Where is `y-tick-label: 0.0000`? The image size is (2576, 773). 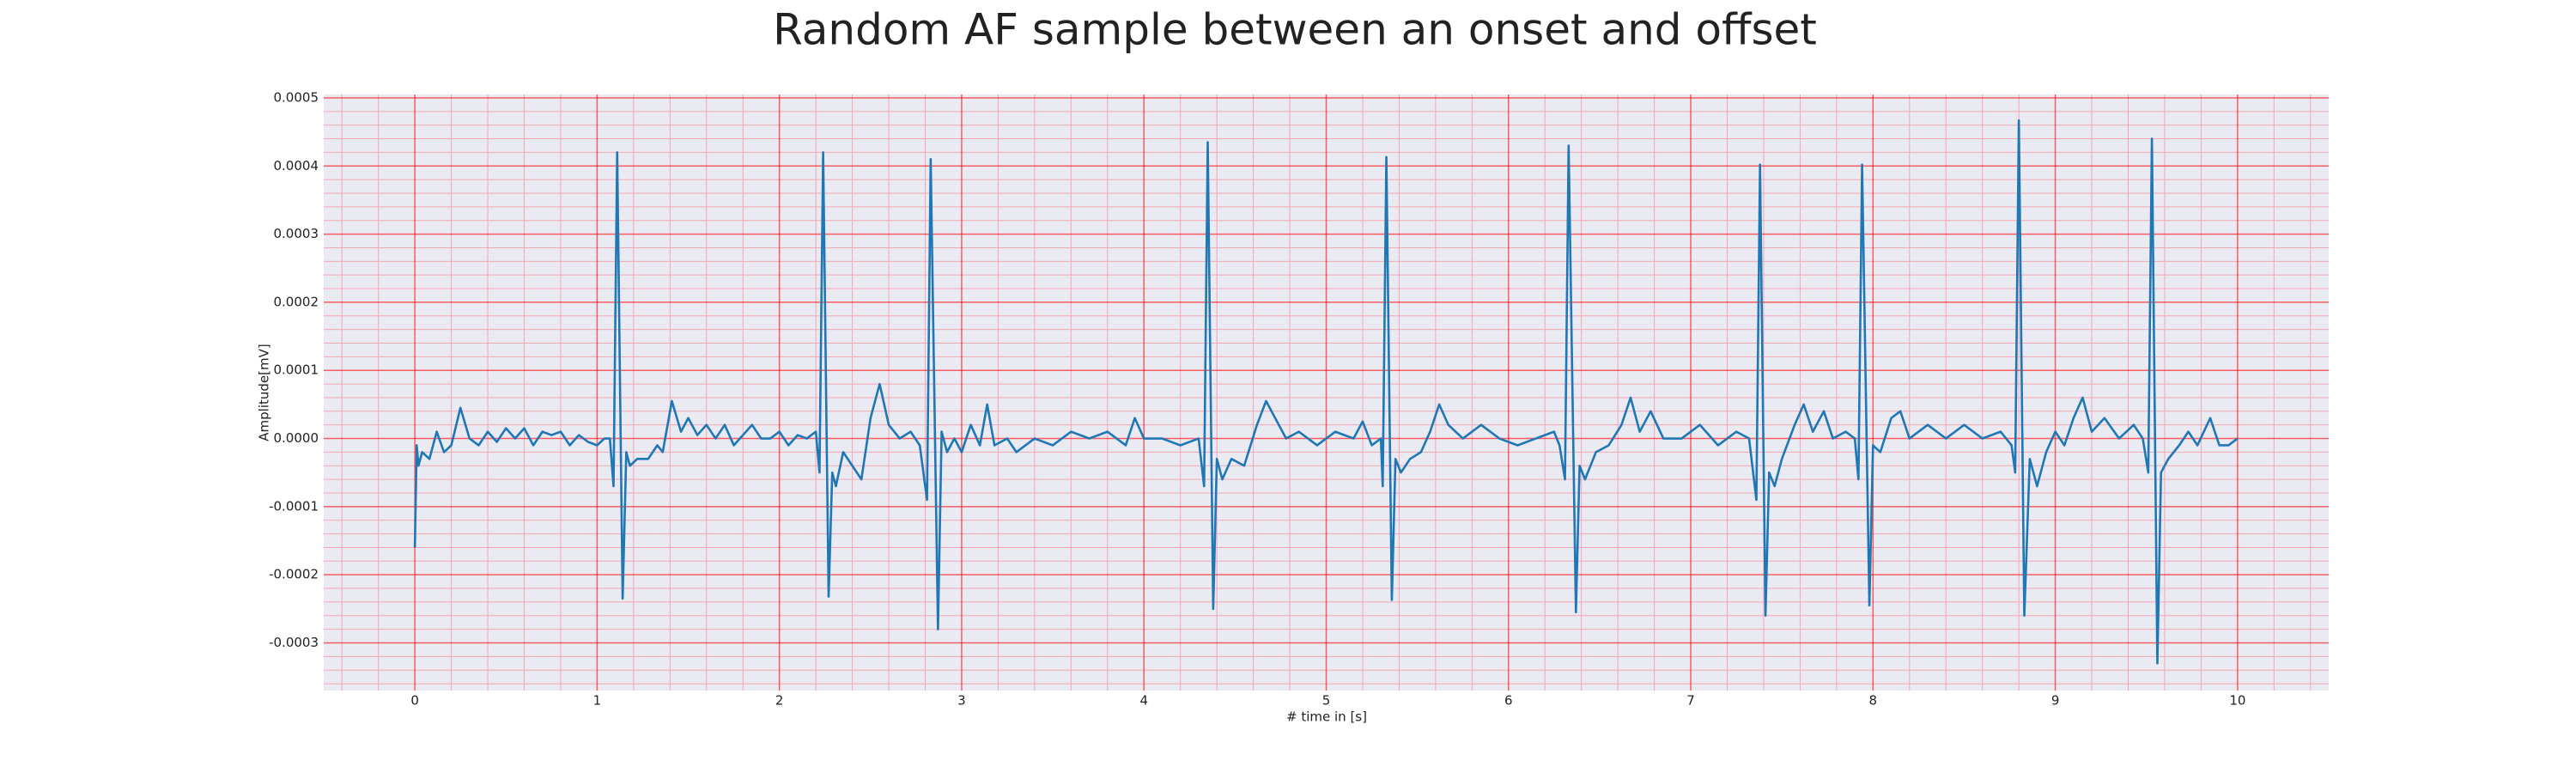
y-tick-label: 0.0000 is located at coordinates (296, 438).